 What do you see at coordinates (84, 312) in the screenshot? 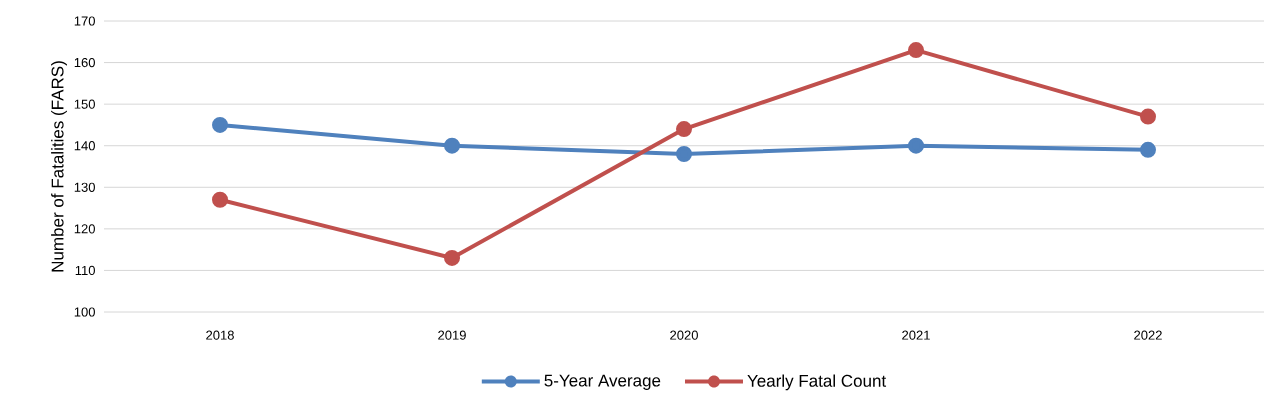
I see `y-tick-label: 100` at bounding box center [84, 312].